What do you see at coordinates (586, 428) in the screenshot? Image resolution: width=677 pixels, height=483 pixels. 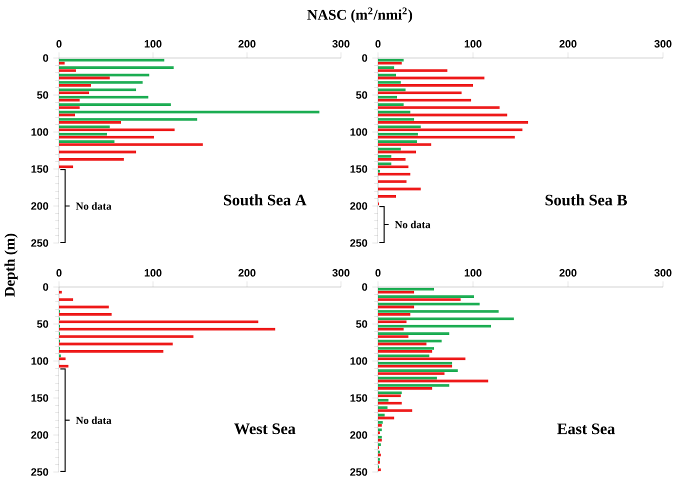 I see `text: East Sea` at bounding box center [586, 428].